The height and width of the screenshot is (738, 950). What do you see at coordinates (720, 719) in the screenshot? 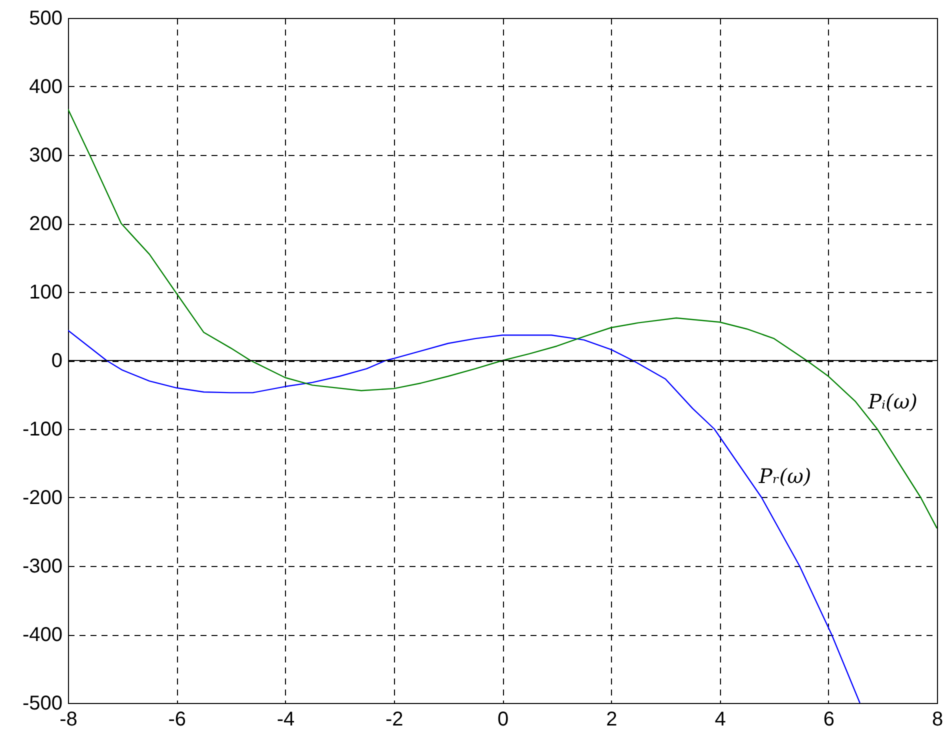
I see `x-tick-label: 4` at bounding box center [720, 719].